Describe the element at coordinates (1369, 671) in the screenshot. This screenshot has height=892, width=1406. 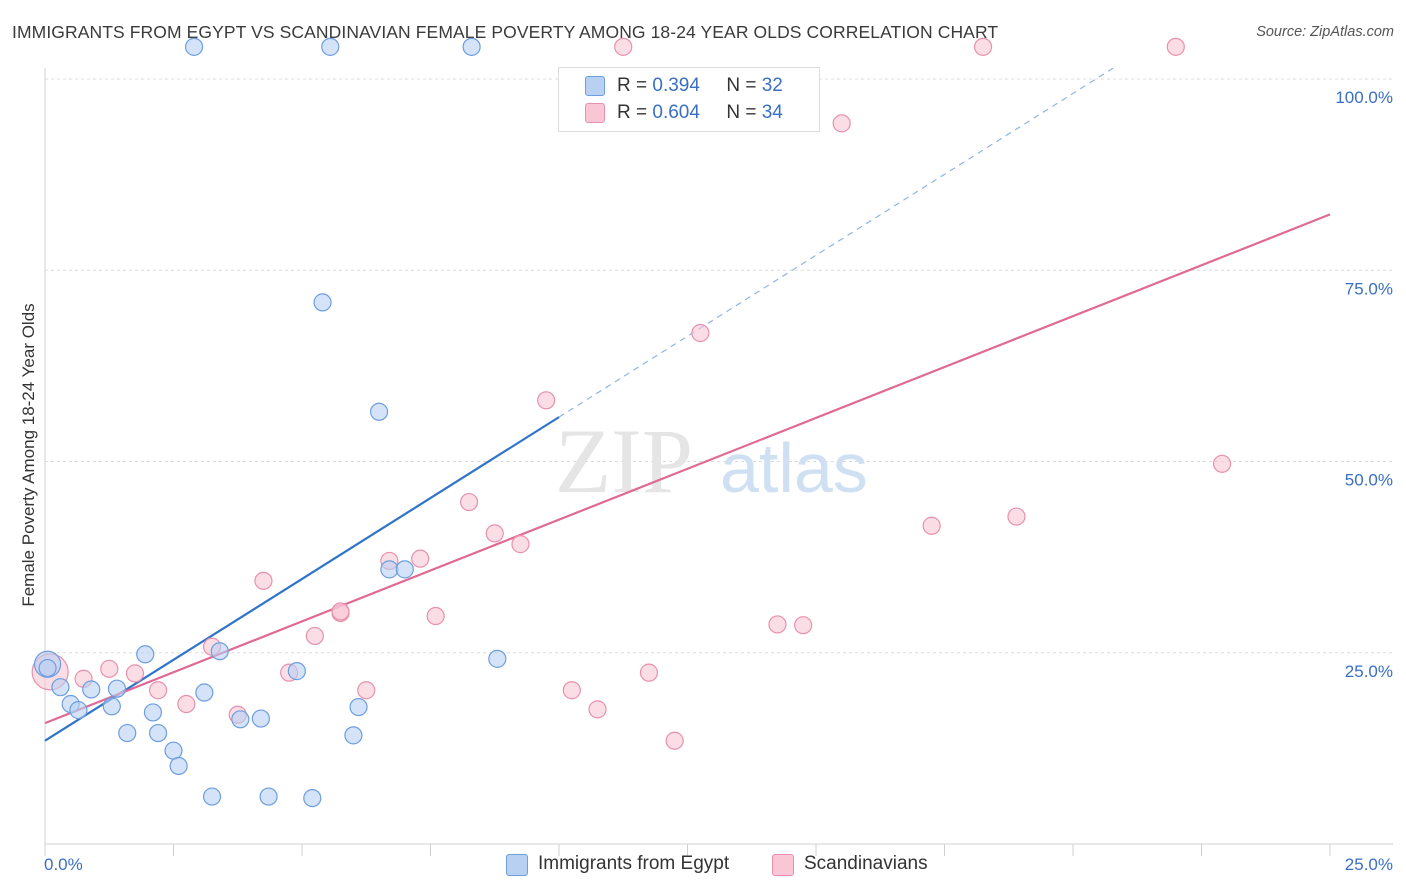
I see `y-tick-label: 25.0%` at that location.